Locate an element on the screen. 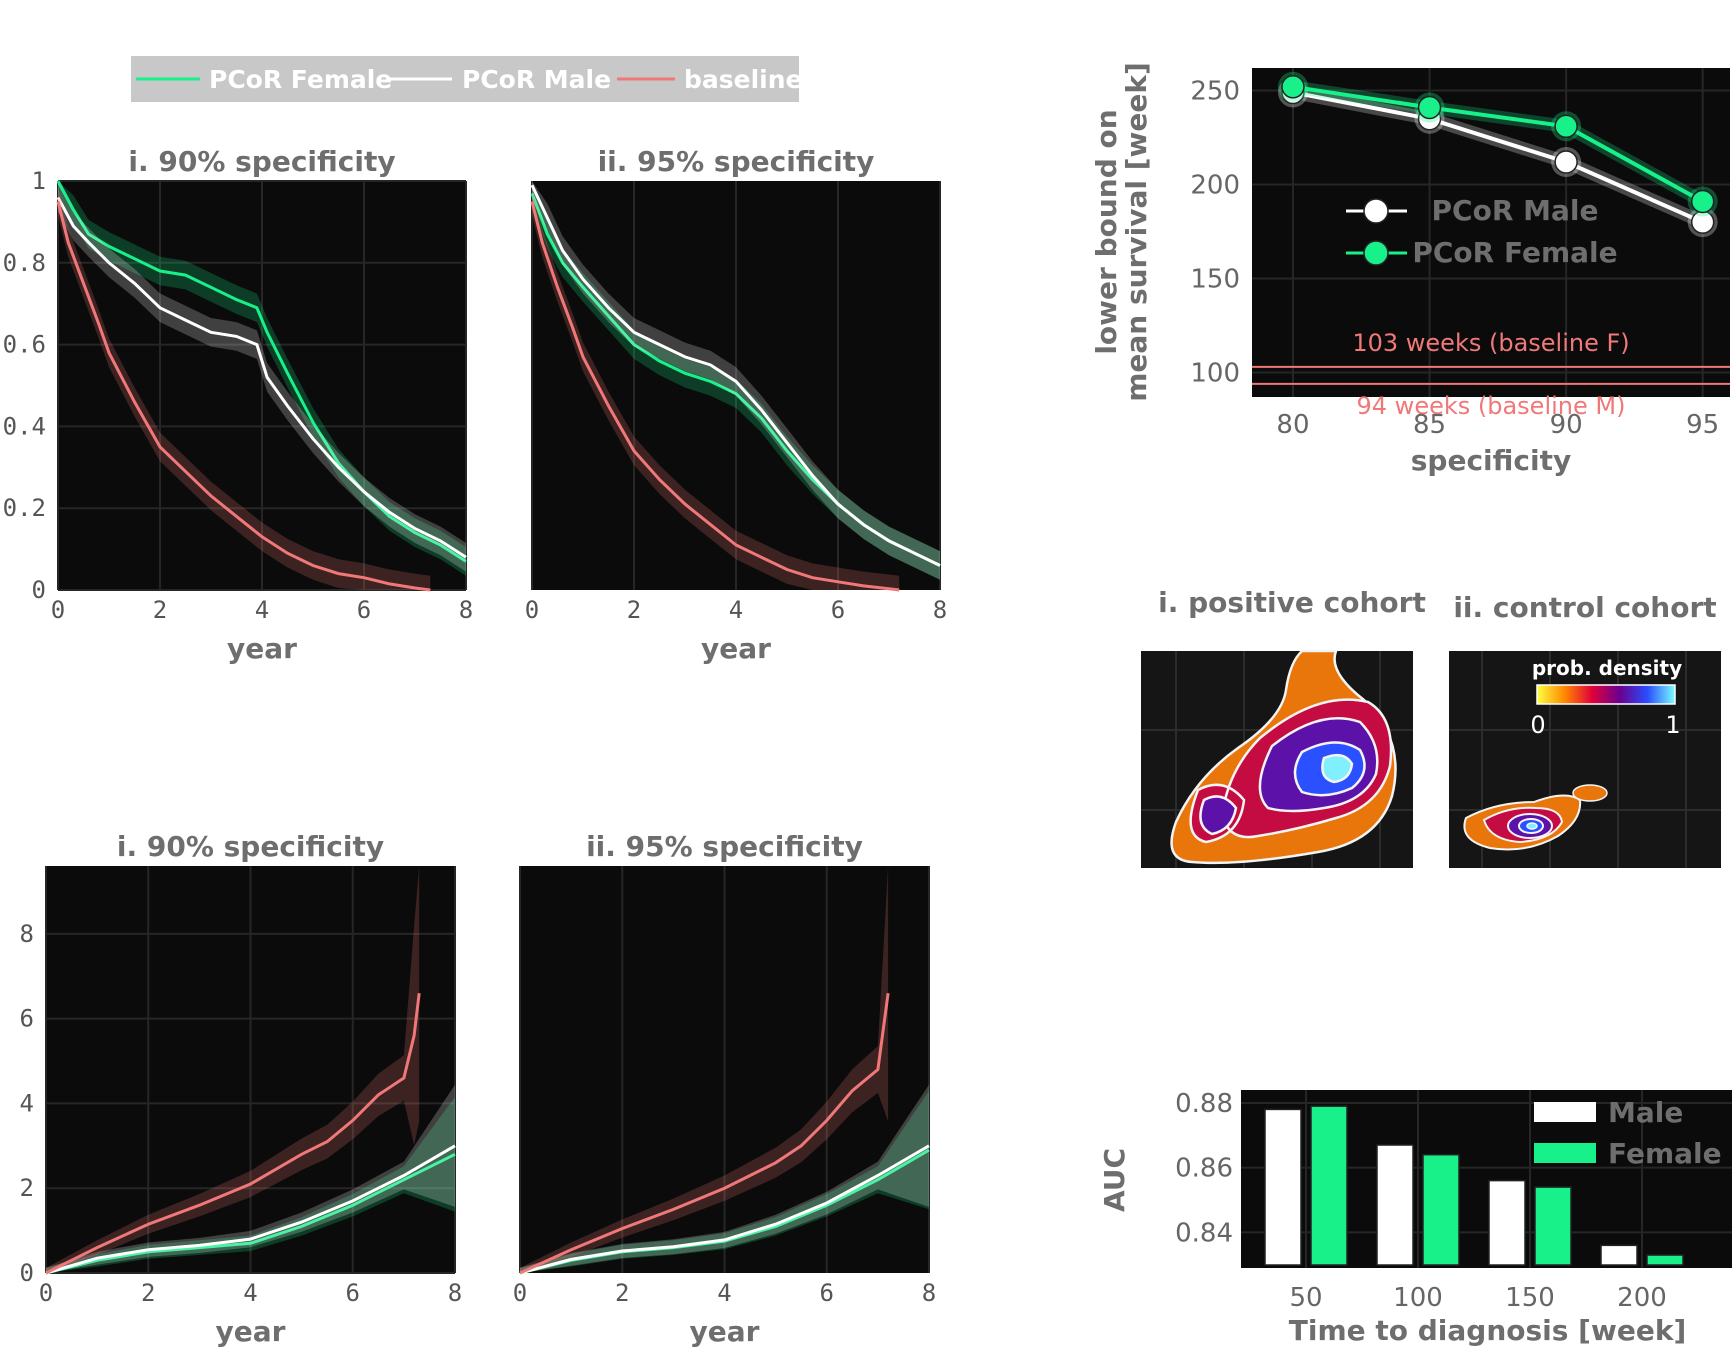 Image resolution: width=1732 pixels, height=1350 pixels. density-contours-positive is located at coordinates (1283, 757).